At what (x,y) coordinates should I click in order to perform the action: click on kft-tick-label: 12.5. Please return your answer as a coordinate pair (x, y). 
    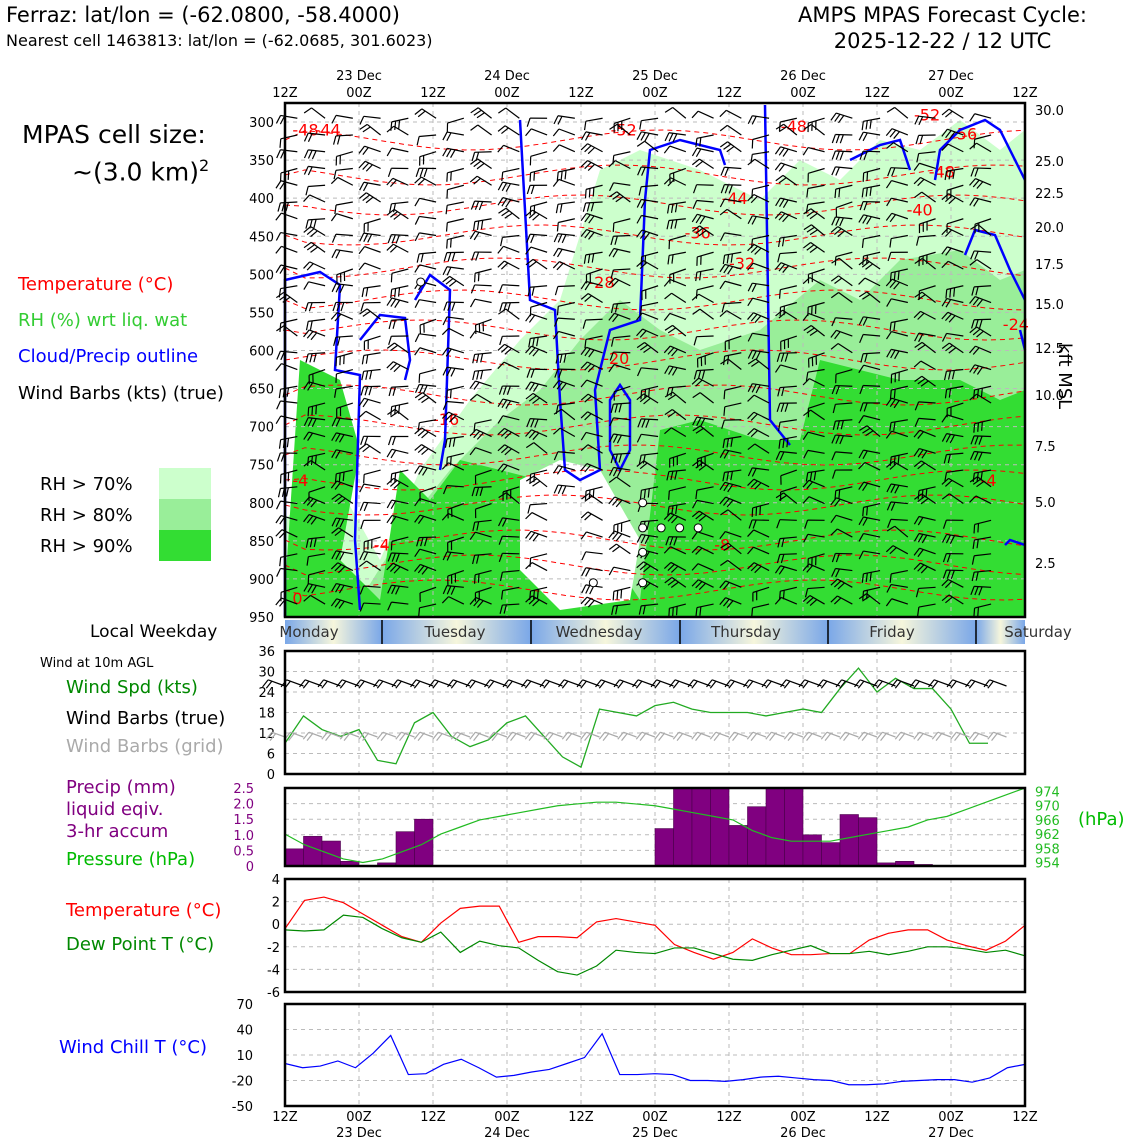
    Looking at the image, I should click on (1049, 349).